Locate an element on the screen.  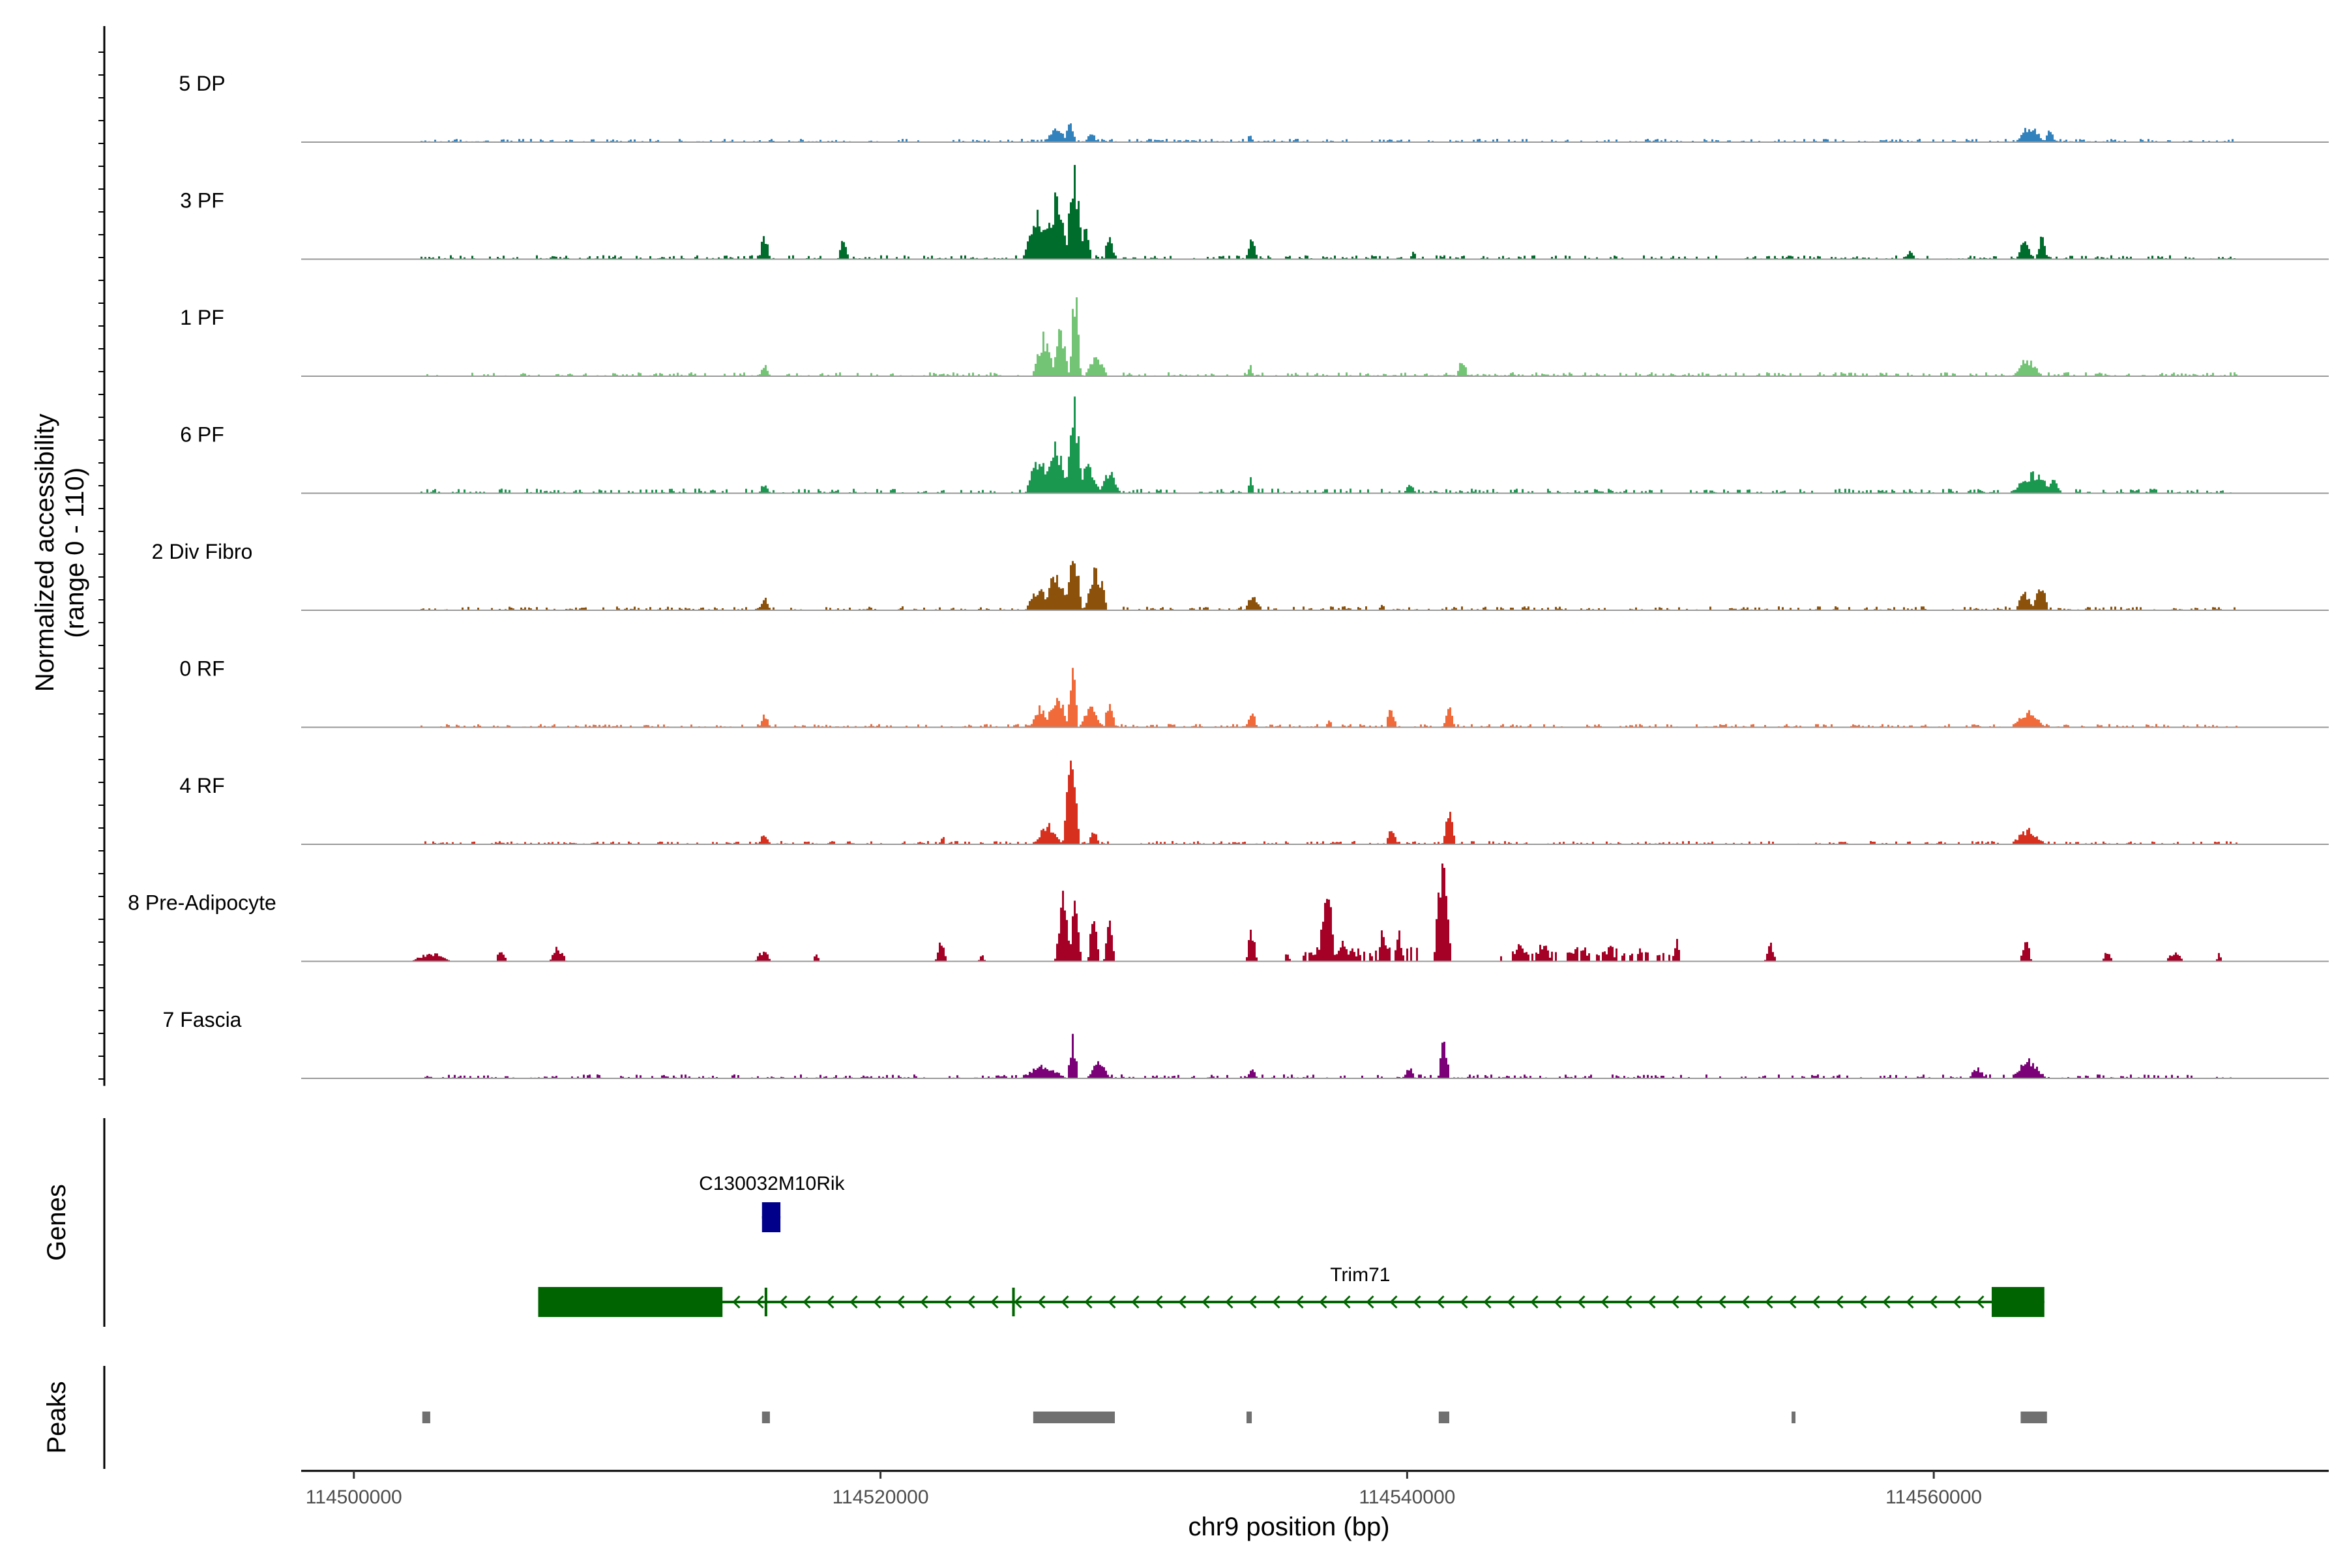
track-label: 5 DP is located at coordinates (202, 83).